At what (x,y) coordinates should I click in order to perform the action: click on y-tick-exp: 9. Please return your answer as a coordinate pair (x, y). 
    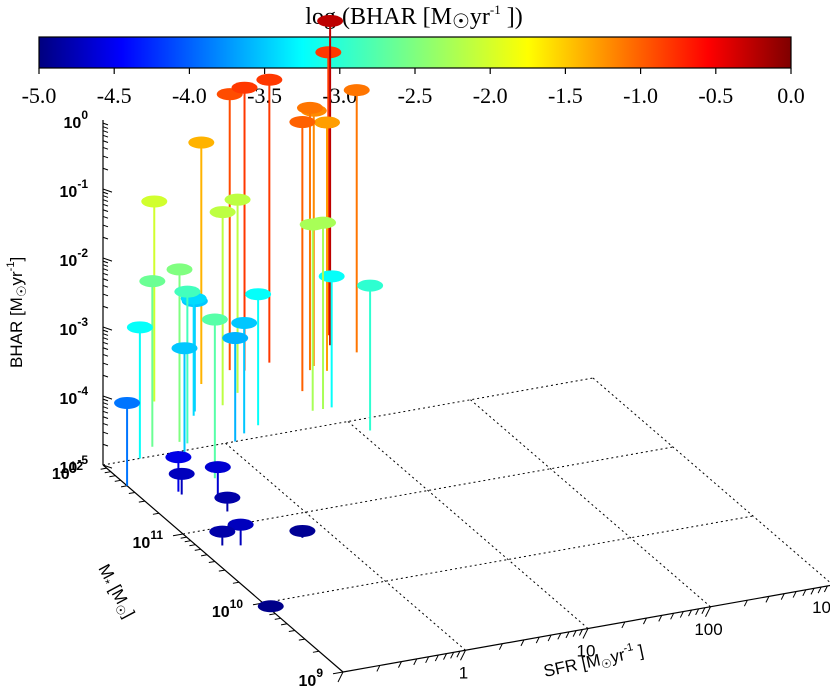
    Looking at the image, I should click on (319, 673).